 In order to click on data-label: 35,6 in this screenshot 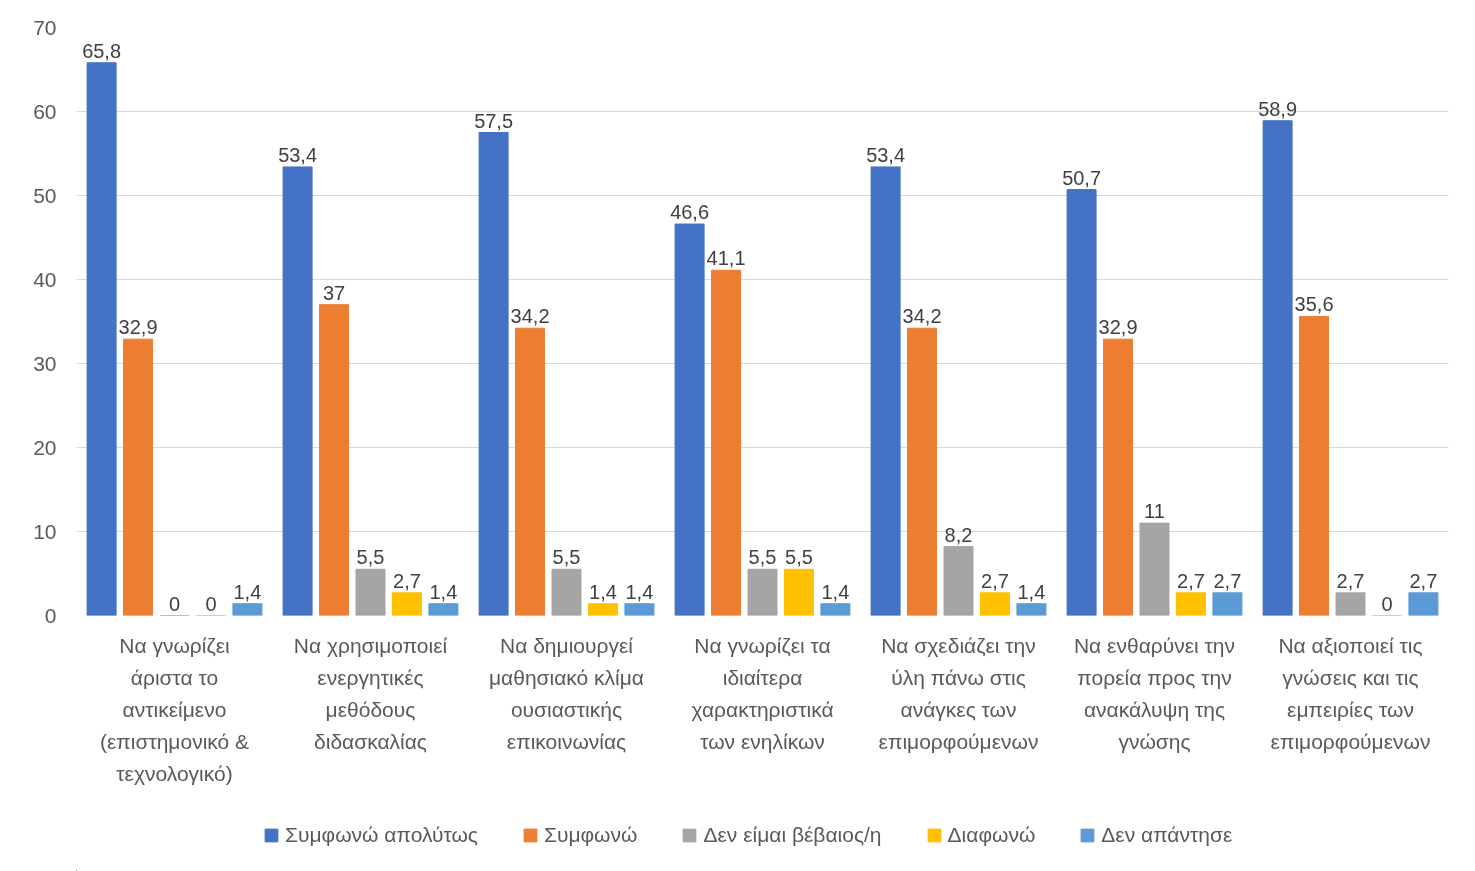, I will do `click(1314, 304)`.